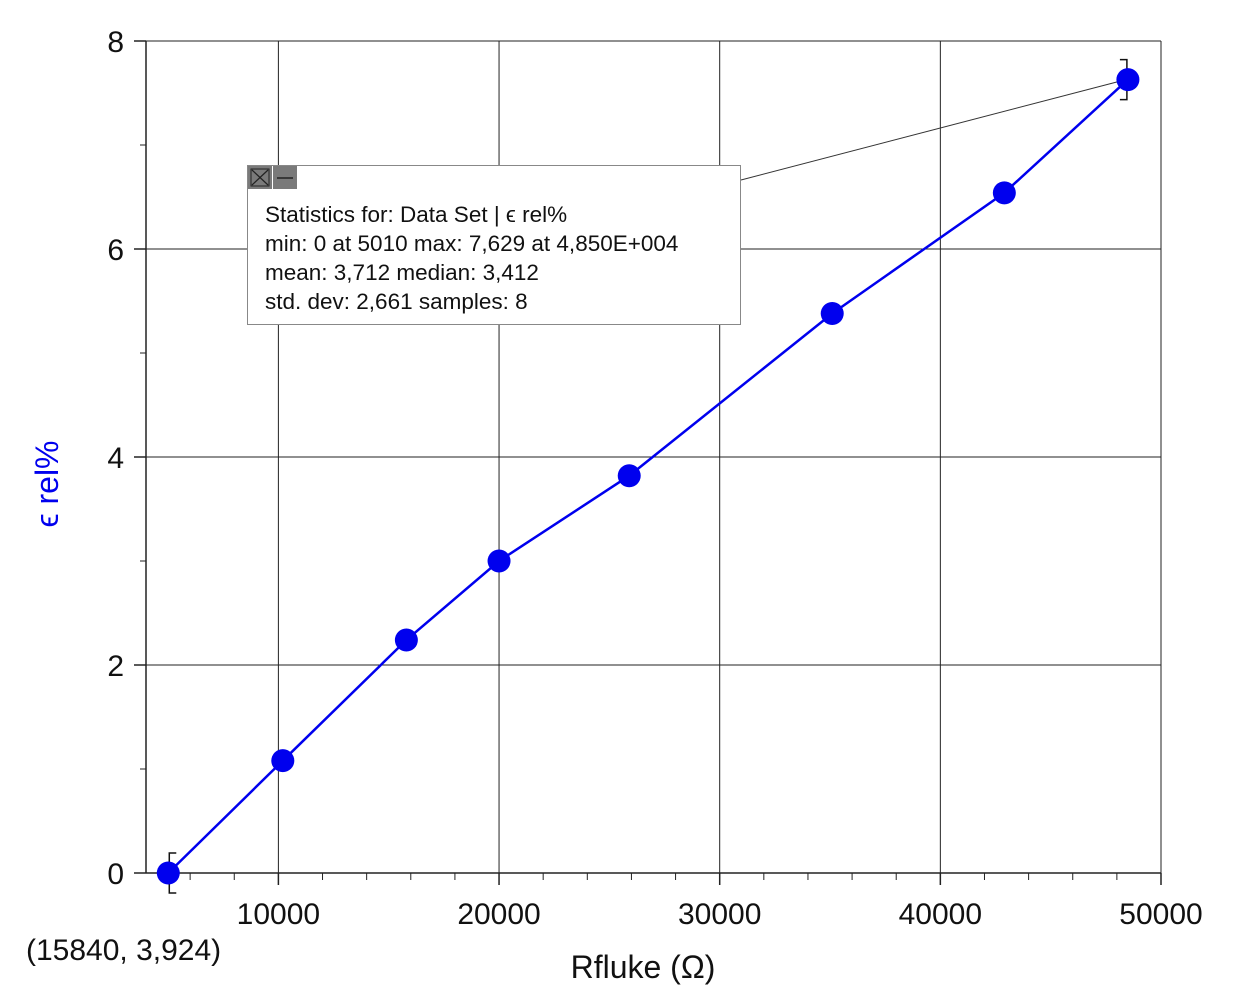  What do you see at coordinates (115, 458) in the screenshot?
I see `y-tick-label: 4` at bounding box center [115, 458].